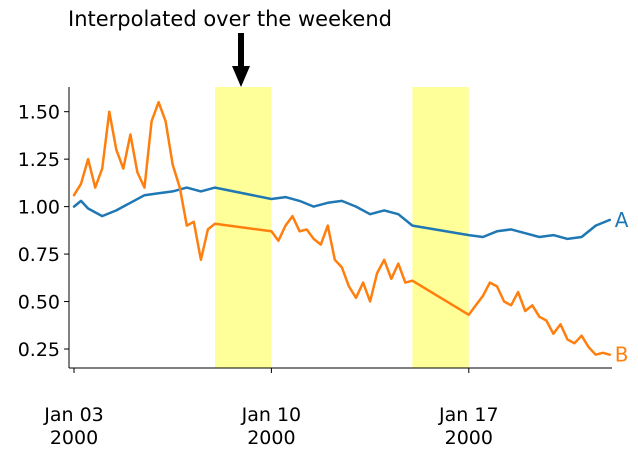 The width and height of the screenshot is (638, 458). I want to click on series-line-a, so click(342, 213).